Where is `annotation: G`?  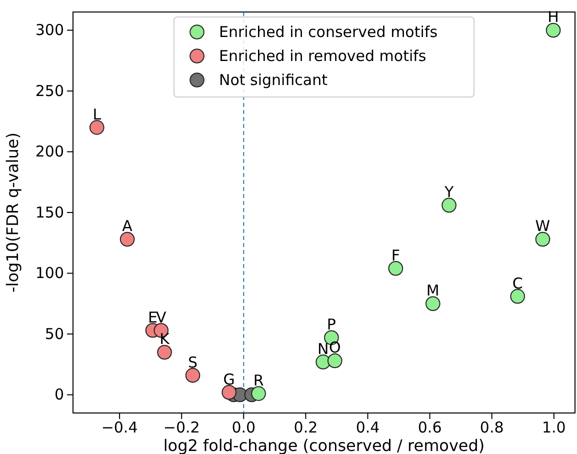 annotation: G is located at coordinates (229, 379).